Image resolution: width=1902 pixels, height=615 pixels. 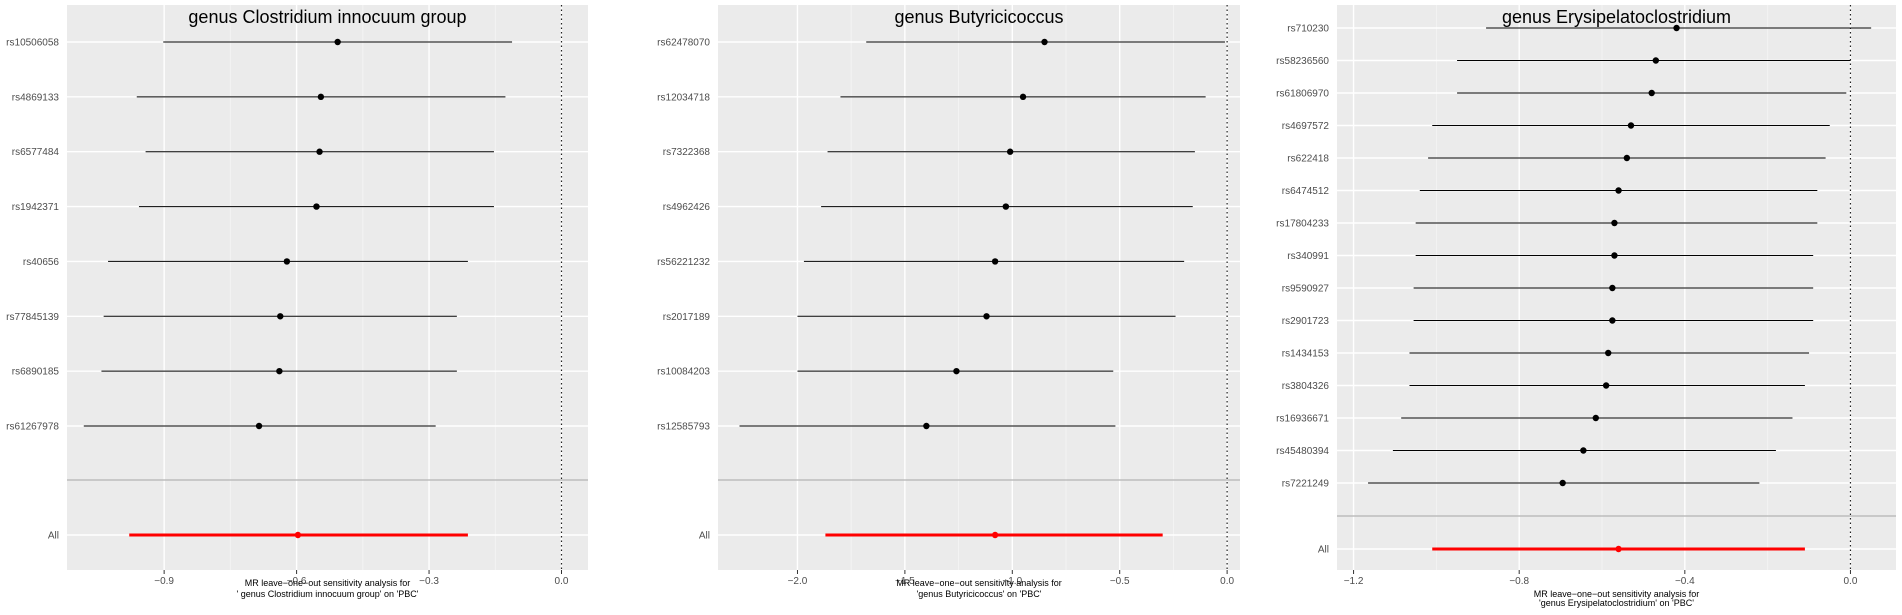 I want to click on snp-label: rs4869133, so click(x=36, y=97).